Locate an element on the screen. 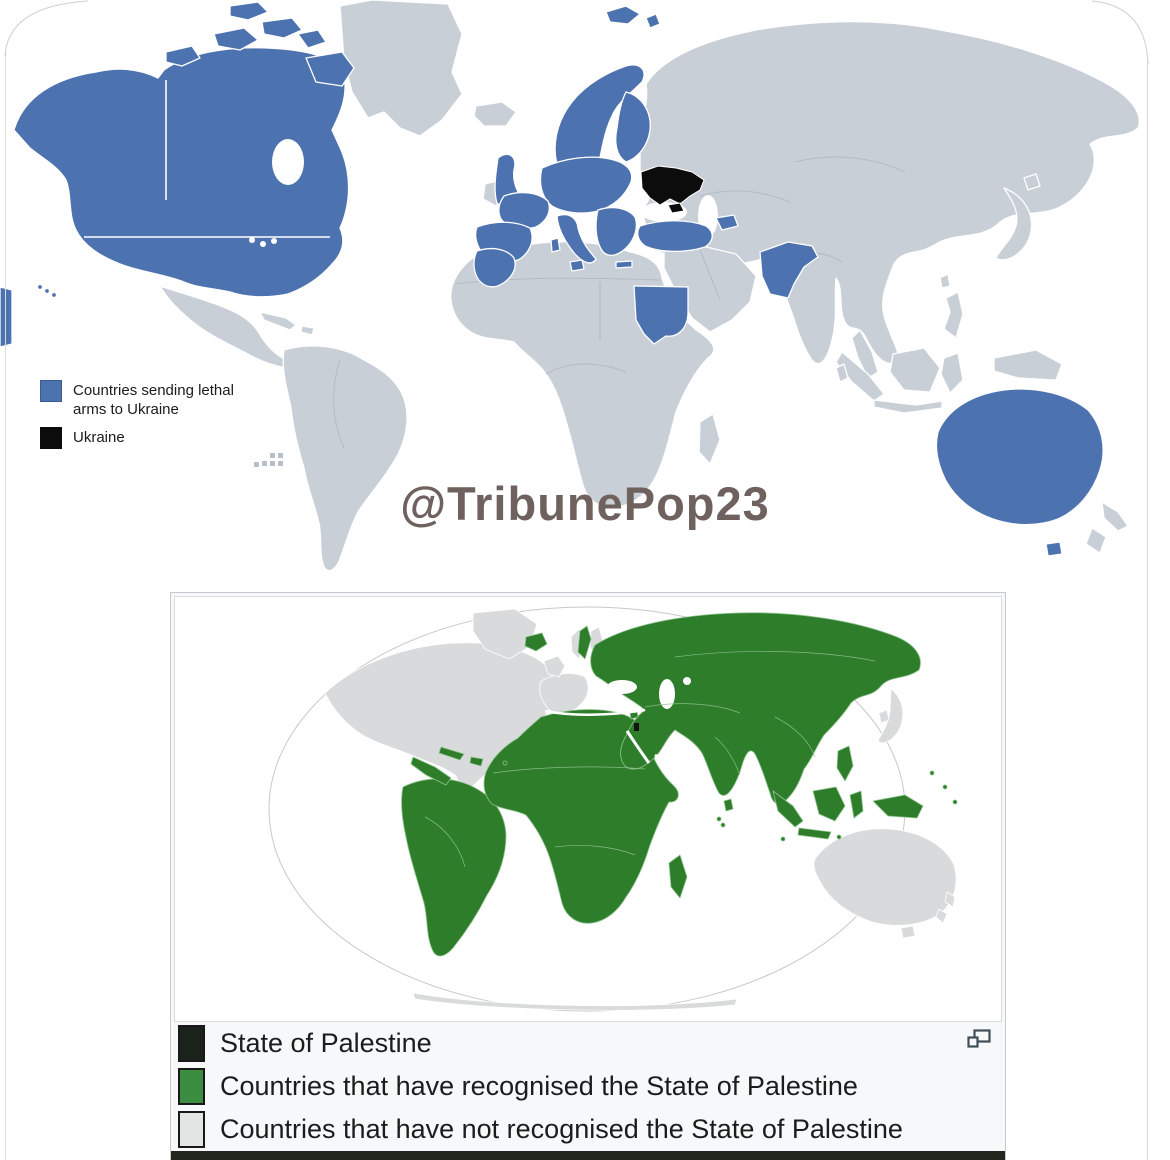 Image resolution: width=1170 pixels, height=1160 pixels. legend-label-senders: Countries sending lethal arms to Ukraine is located at coordinates (153, 400).